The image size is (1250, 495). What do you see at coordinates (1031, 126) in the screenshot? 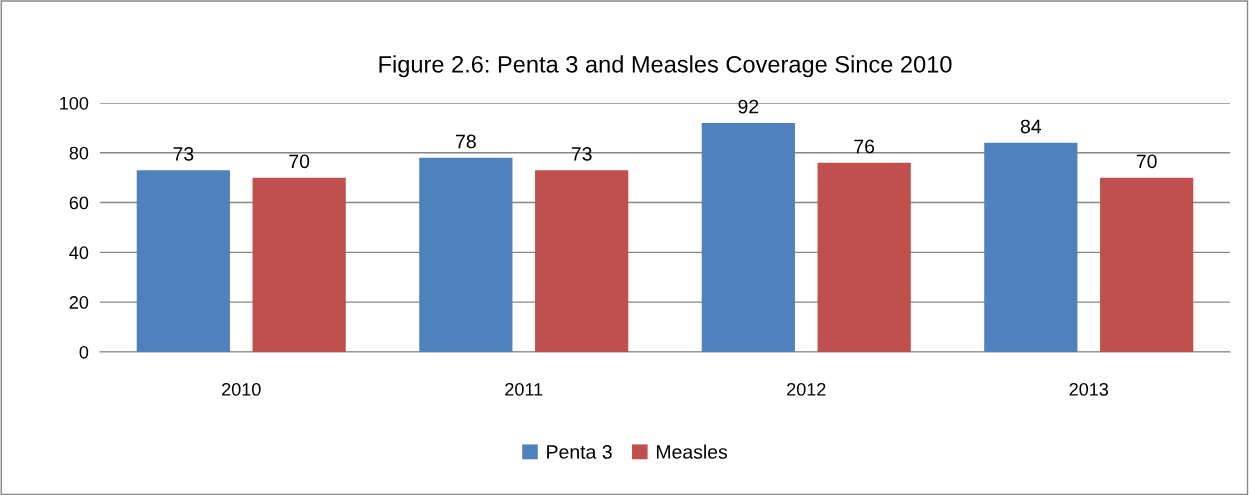
I see `data-label: 84` at bounding box center [1031, 126].